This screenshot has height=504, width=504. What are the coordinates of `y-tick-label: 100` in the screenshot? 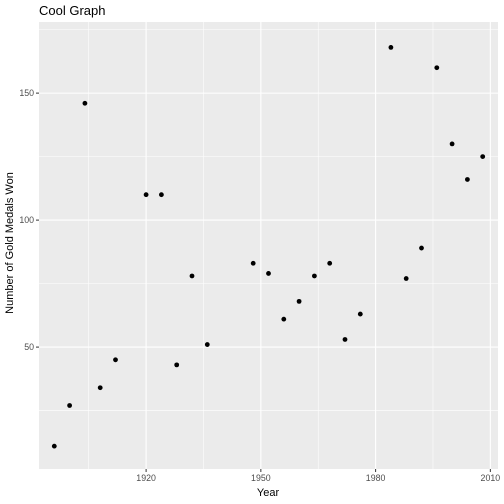 It's located at (26, 220).